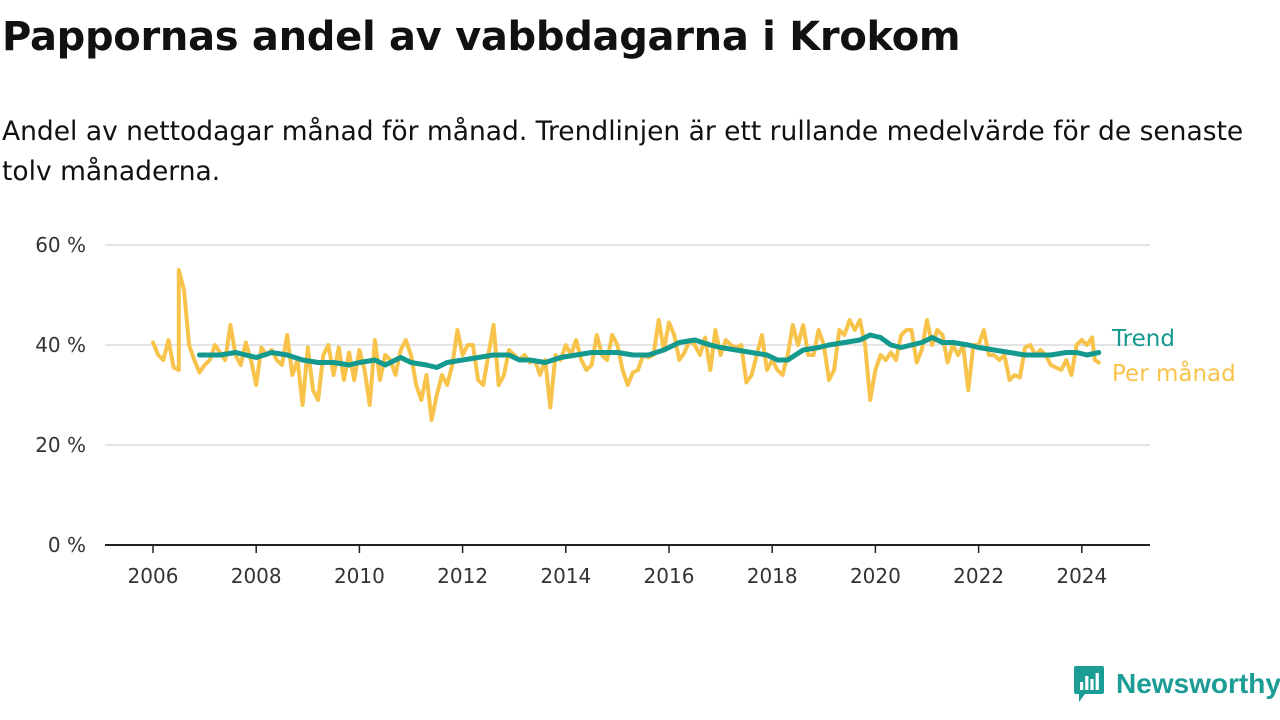 This screenshot has width=1280, height=720. I want to click on x-tick-label: 2014, so click(565, 576).